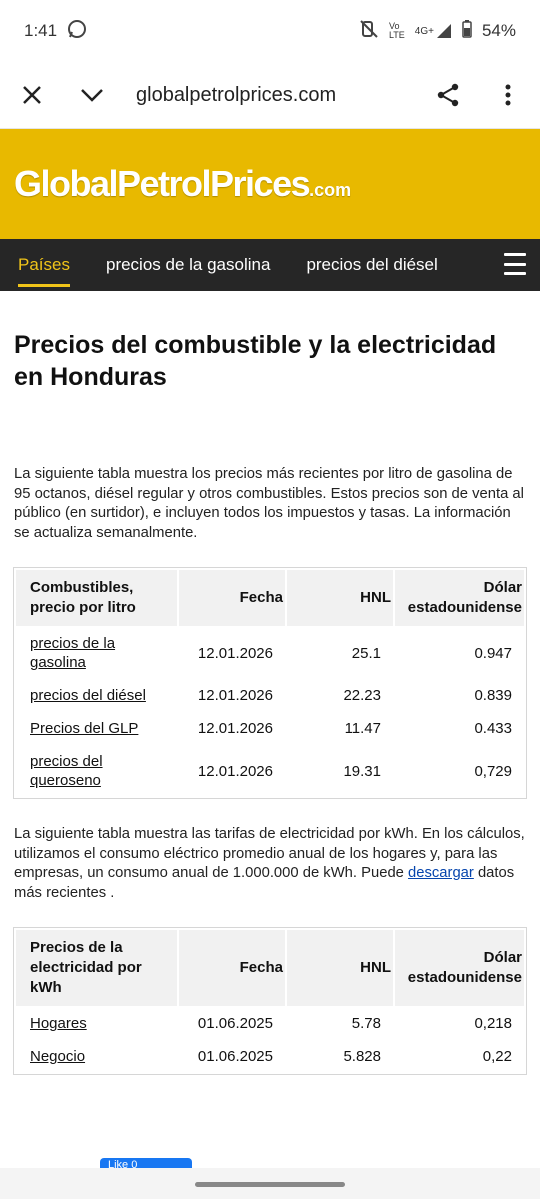 This screenshot has width=540, height=1199. I want to click on logo-suffix-text: .com, so click(330, 190).